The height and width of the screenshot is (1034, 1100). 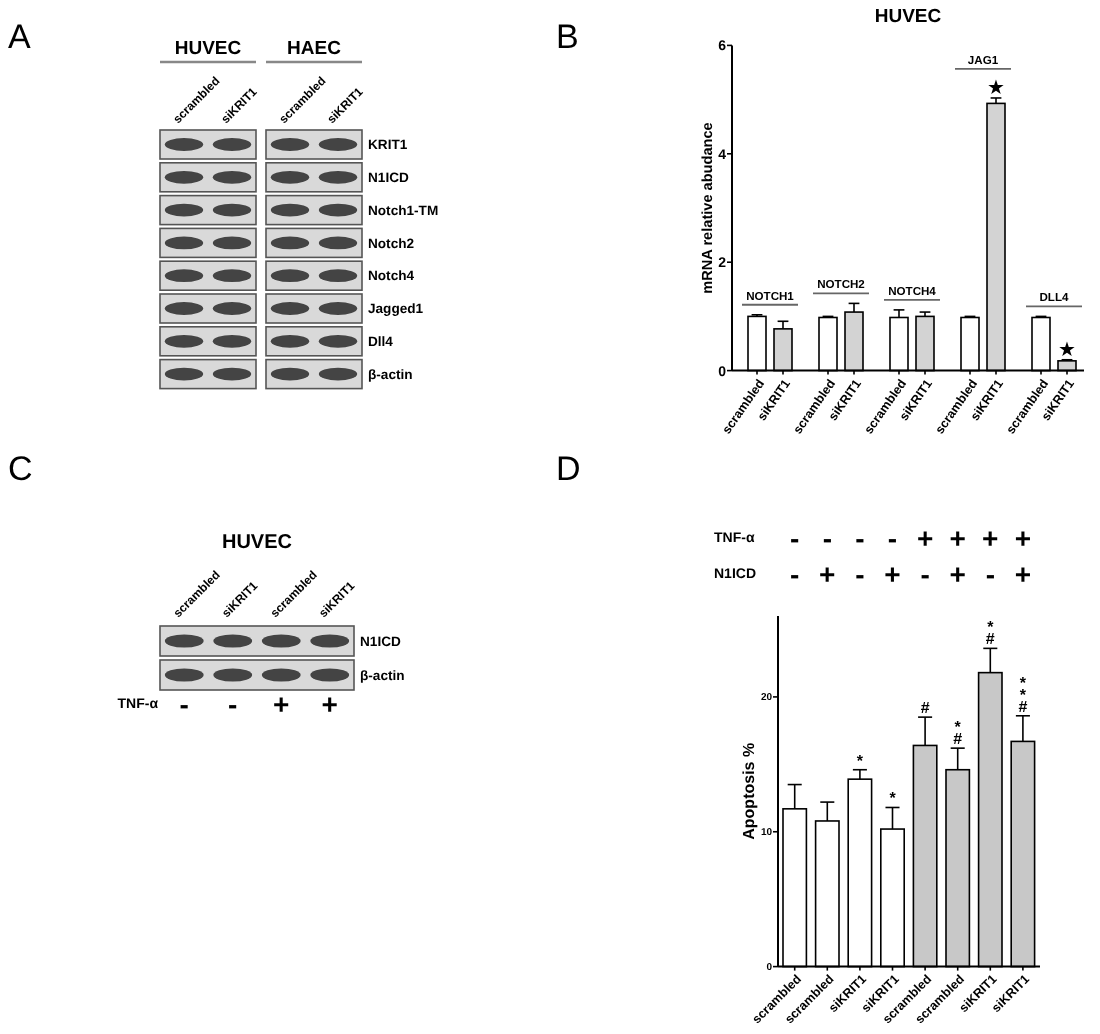 I want to click on y-axis-title: Apoptosis %, so click(x=749, y=791).